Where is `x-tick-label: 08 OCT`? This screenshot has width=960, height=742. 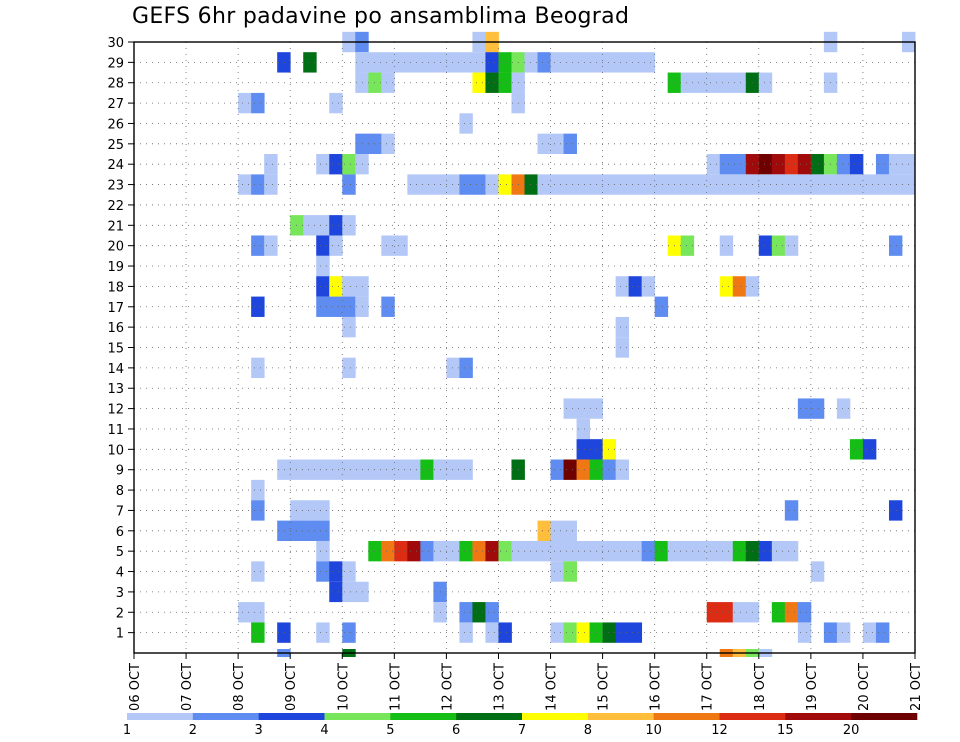 x-tick-label: 08 OCT is located at coordinates (239, 687).